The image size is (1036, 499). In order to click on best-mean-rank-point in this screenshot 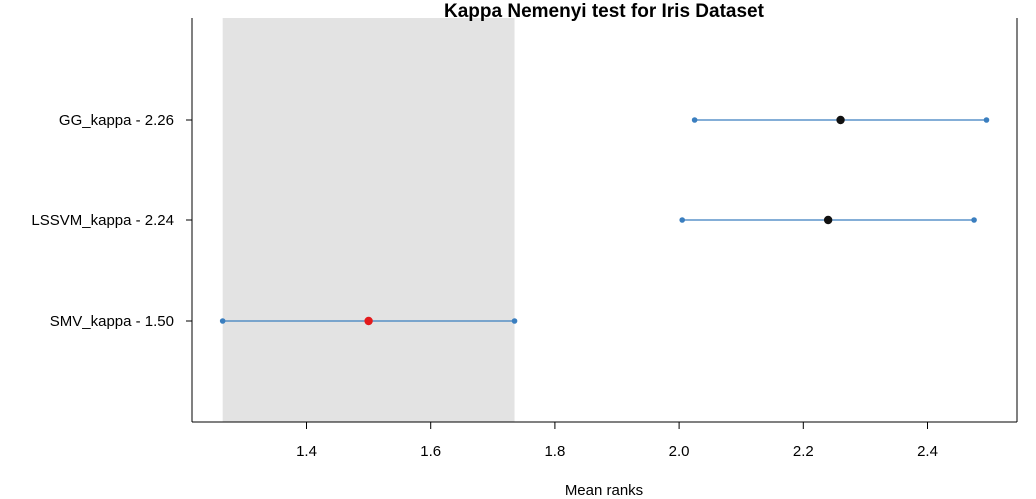, I will do `click(368, 321)`.